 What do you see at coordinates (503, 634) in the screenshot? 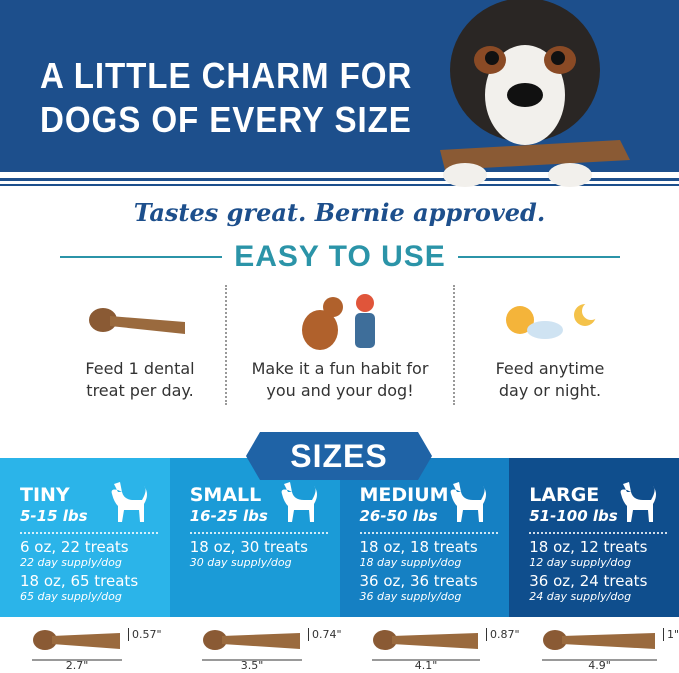
I see `treat-height: 0.87"` at bounding box center [503, 634].